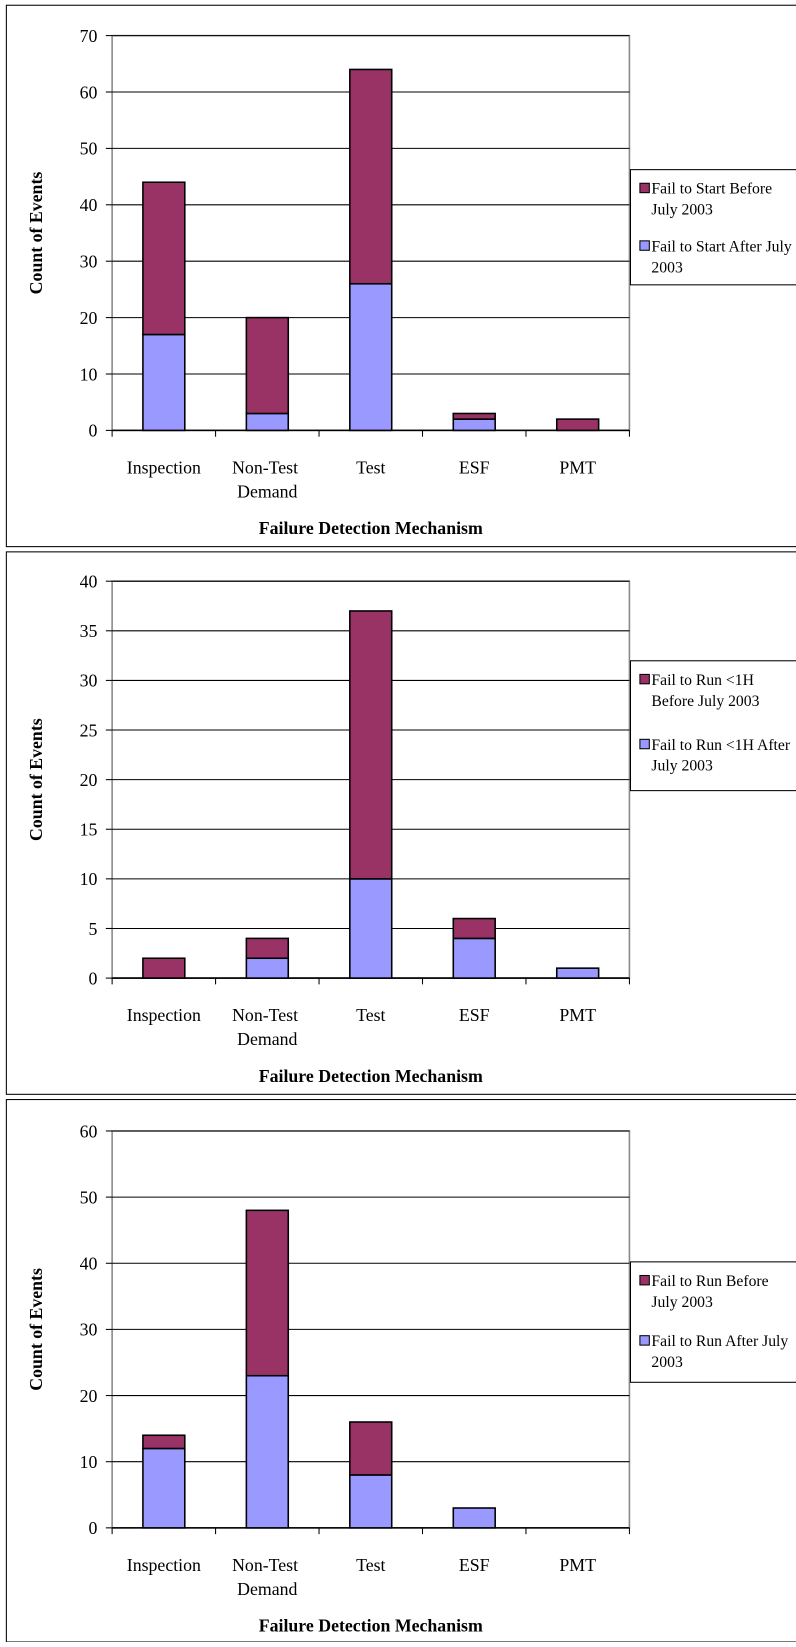 The width and height of the screenshot is (796, 1647). I want to click on y-tick-label: 15, so click(89, 830).